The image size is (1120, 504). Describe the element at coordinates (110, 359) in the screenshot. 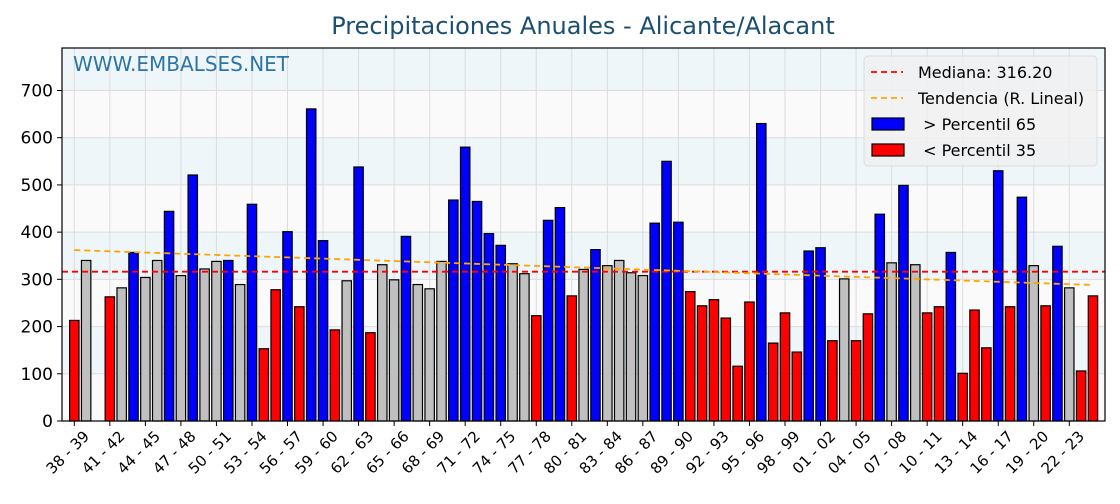

I see `bar-1941` at that location.